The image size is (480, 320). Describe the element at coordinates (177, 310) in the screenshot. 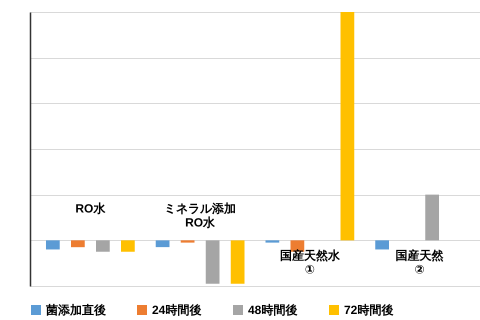

I see `legend-label: 24時間後` at that location.